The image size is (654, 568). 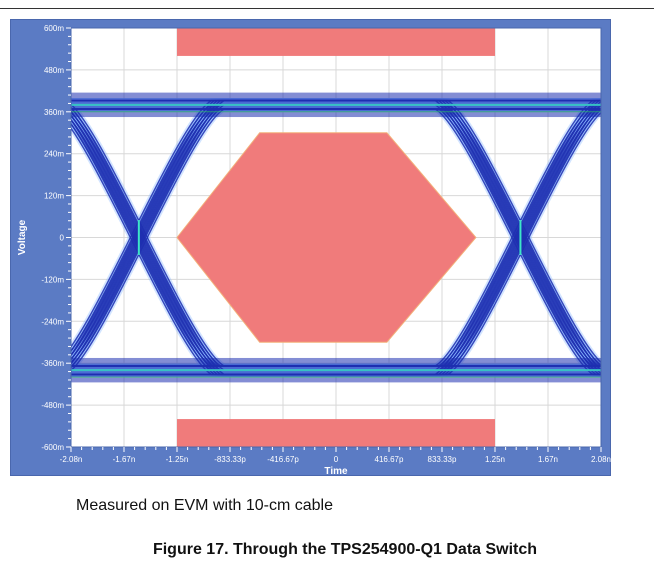 What do you see at coordinates (230, 459) in the screenshot?
I see `x-tick-label: -833.33p` at bounding box center [230, 459].